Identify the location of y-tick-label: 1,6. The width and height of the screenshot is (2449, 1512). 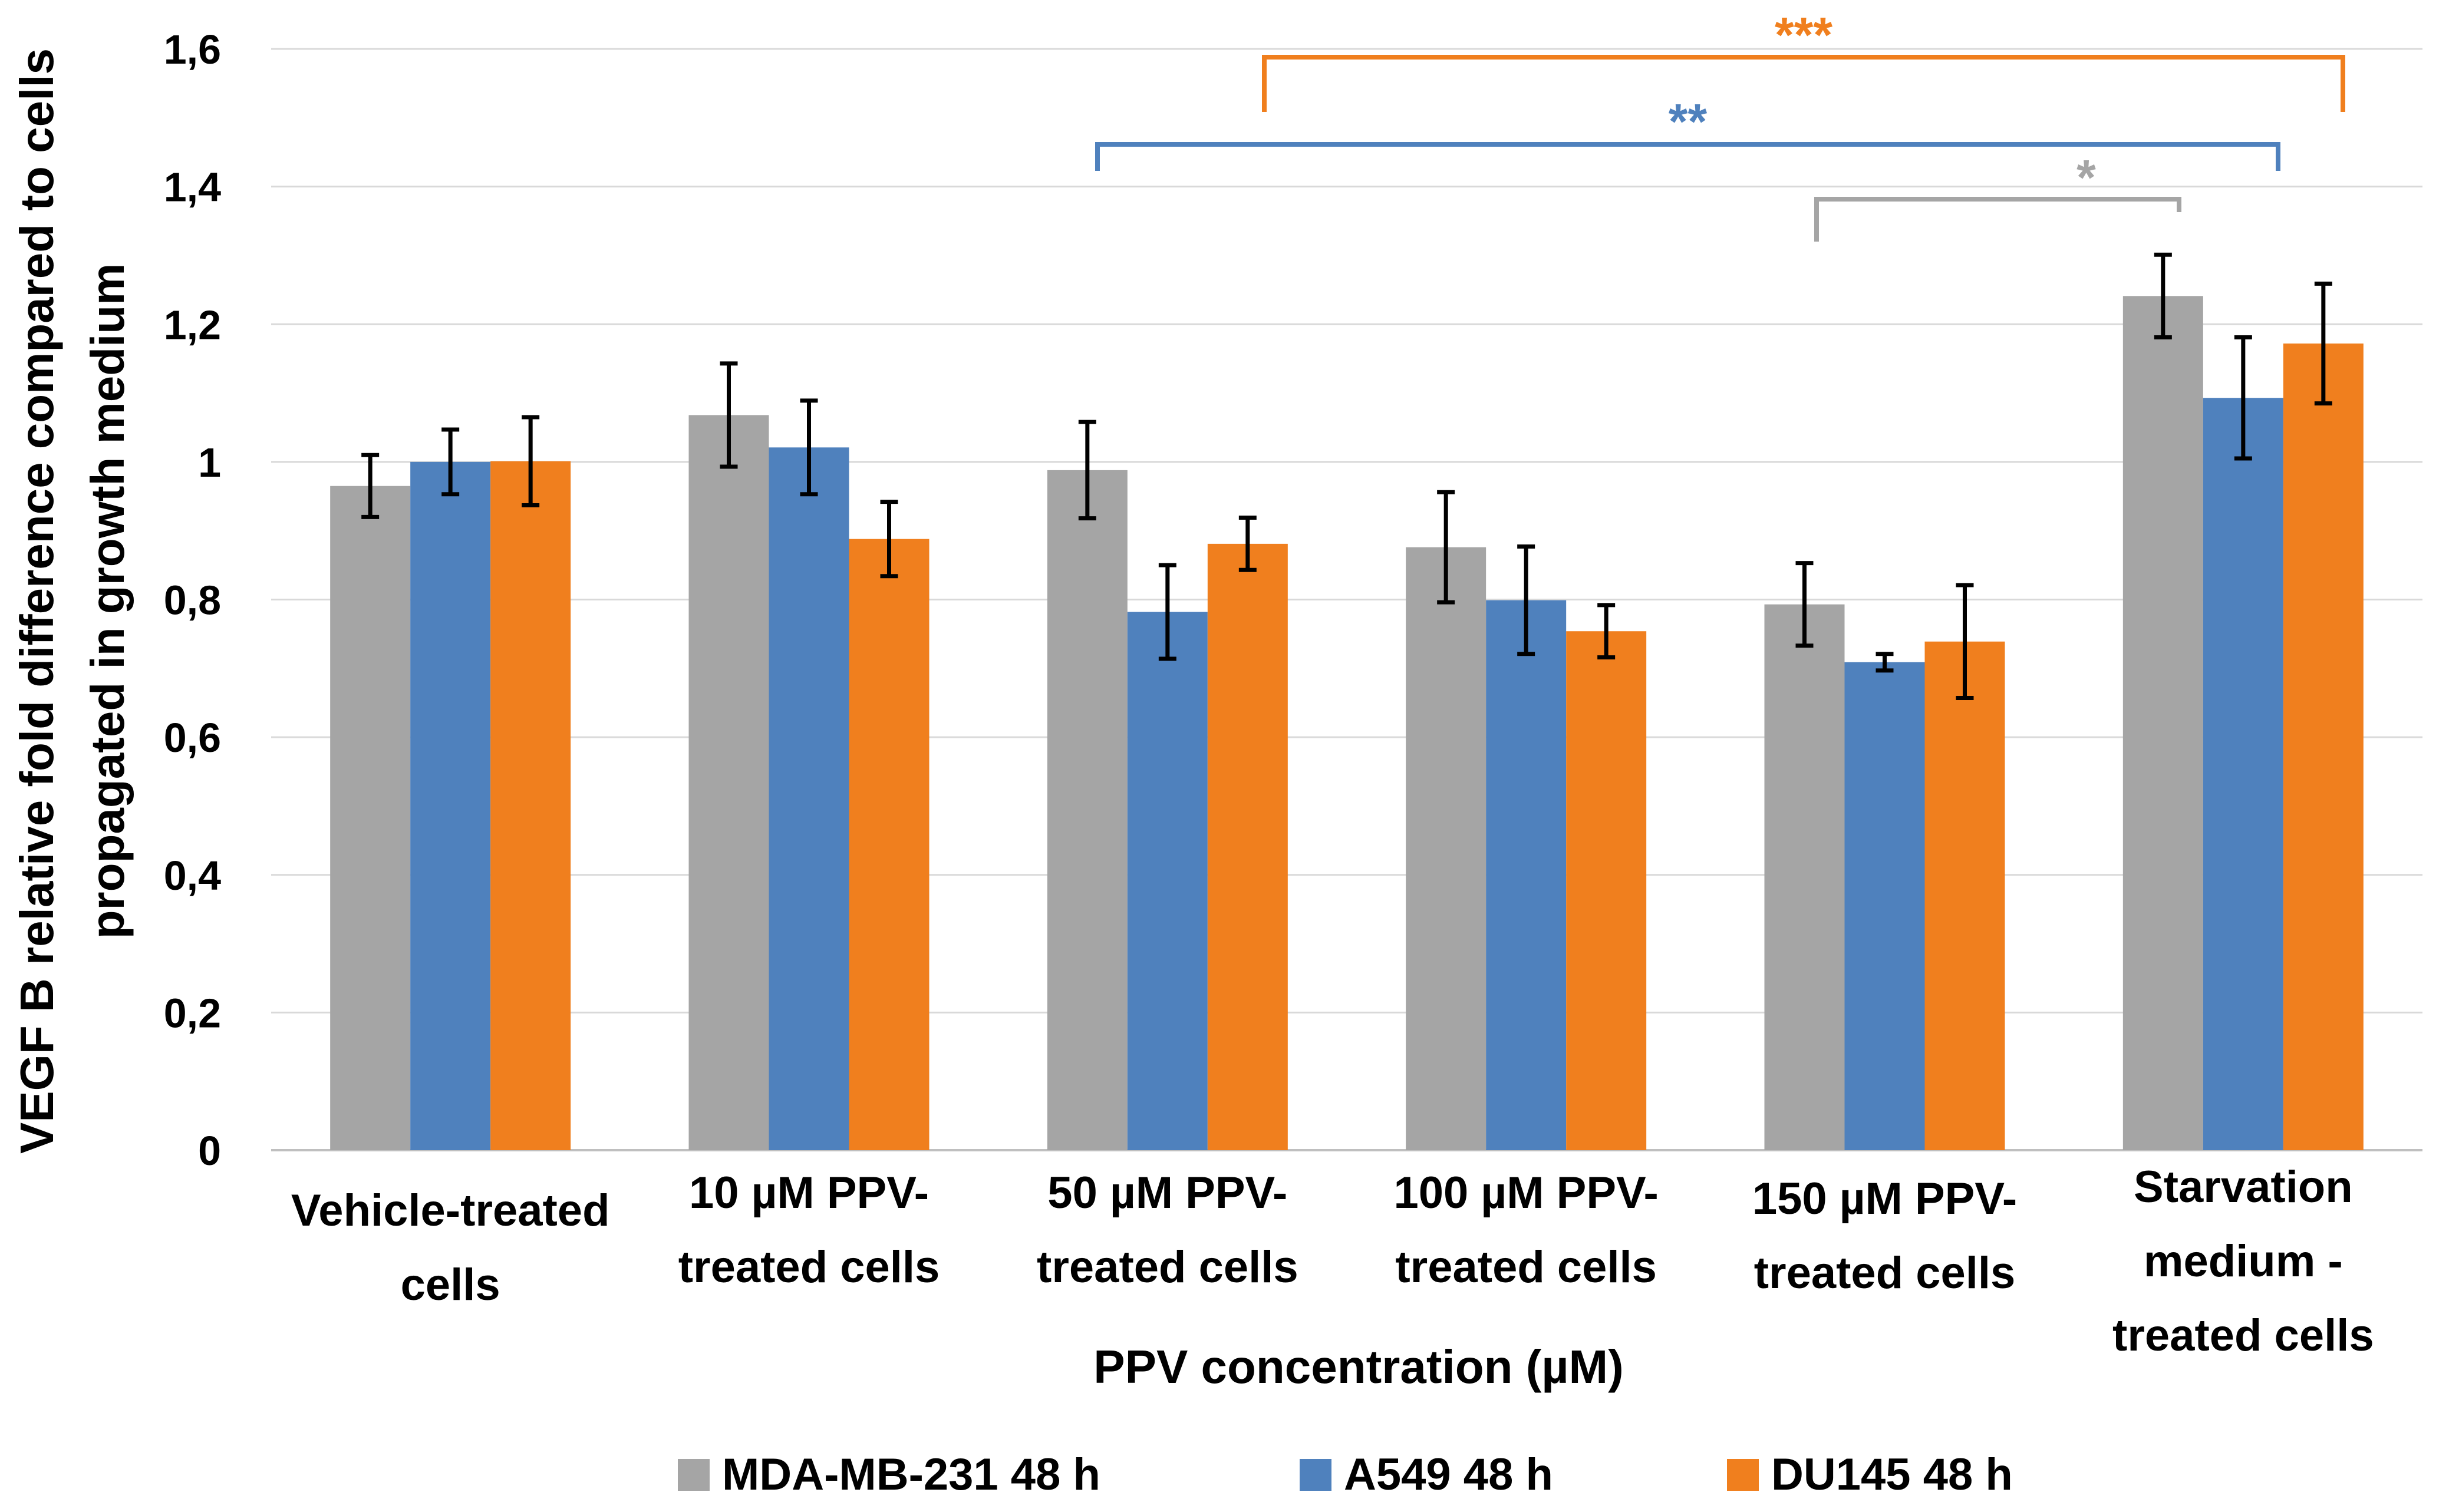
(192, 49).